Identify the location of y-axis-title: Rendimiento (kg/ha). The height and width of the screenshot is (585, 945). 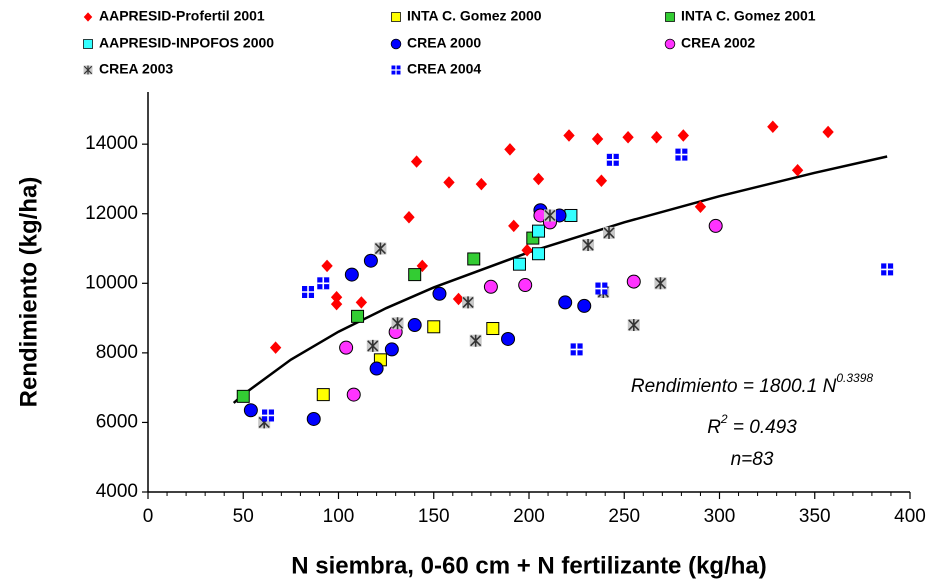
(28, 292).